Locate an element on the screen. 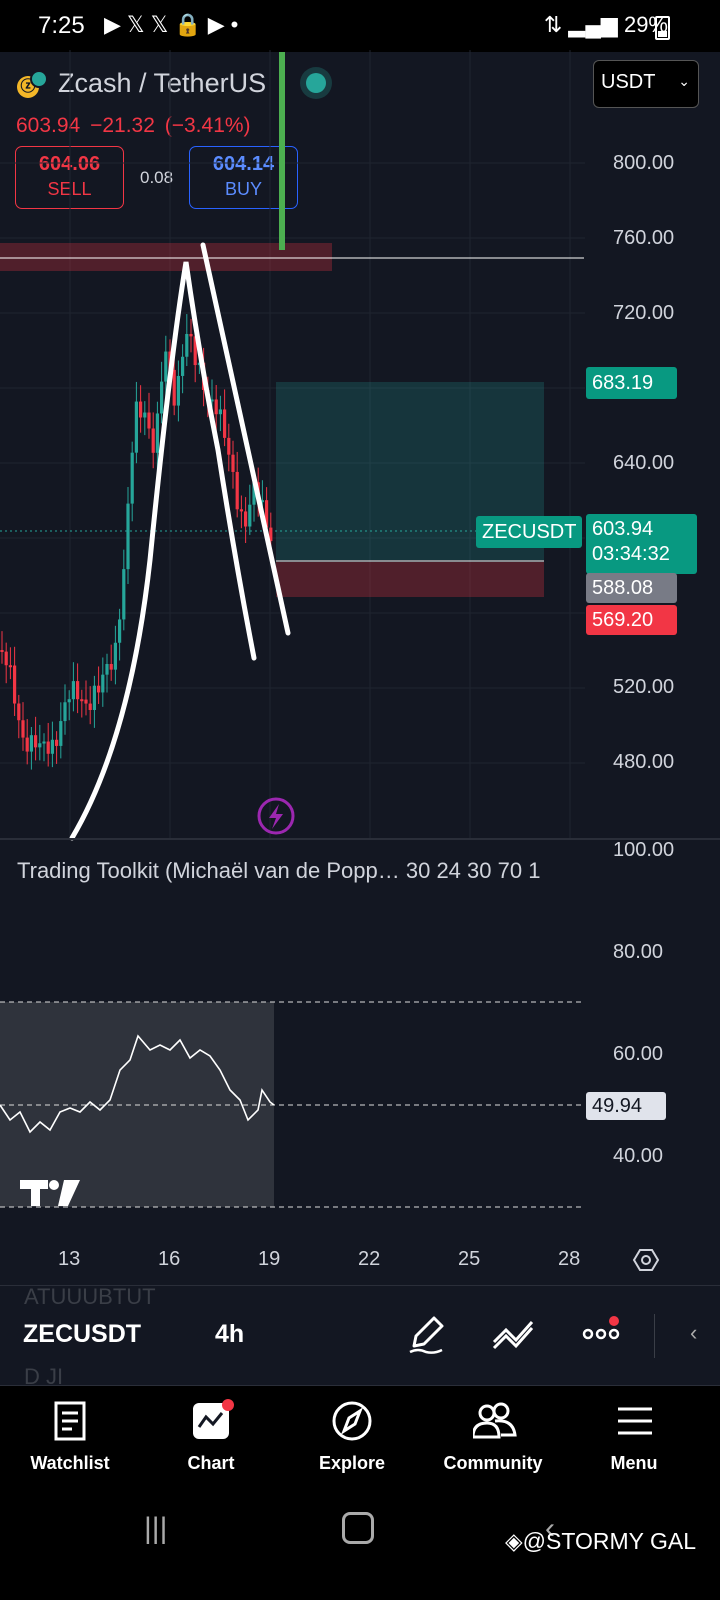 The width and height of the screenshot is (720, 1600). recents-icon: ||| is located at coordinates (156, 1528).